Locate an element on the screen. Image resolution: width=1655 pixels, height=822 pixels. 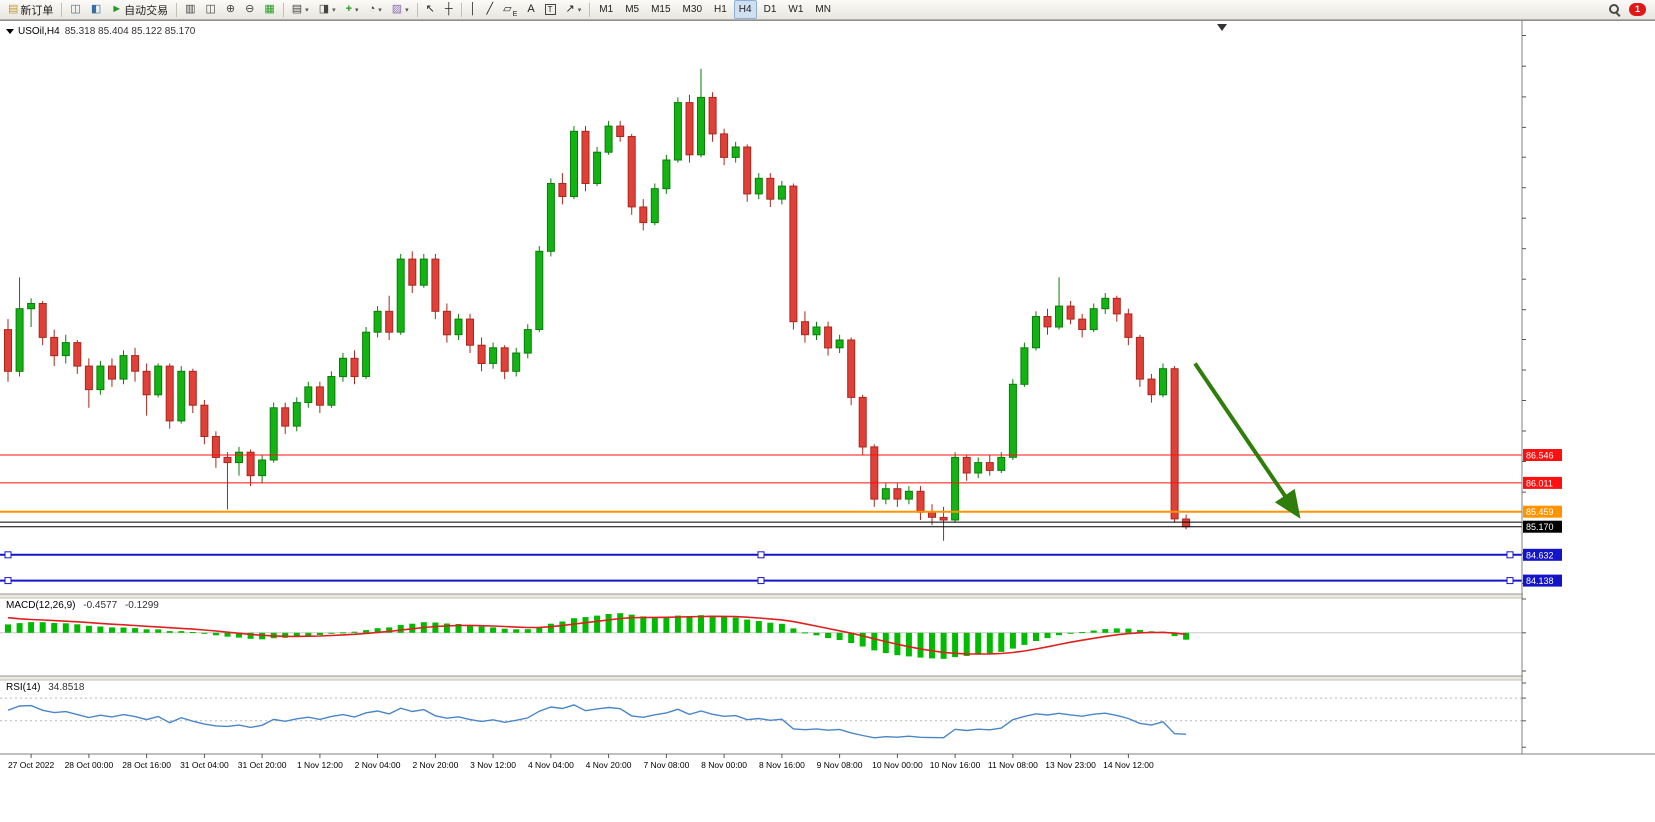
chart-shift-marker is located at coordinates (1222, 27).